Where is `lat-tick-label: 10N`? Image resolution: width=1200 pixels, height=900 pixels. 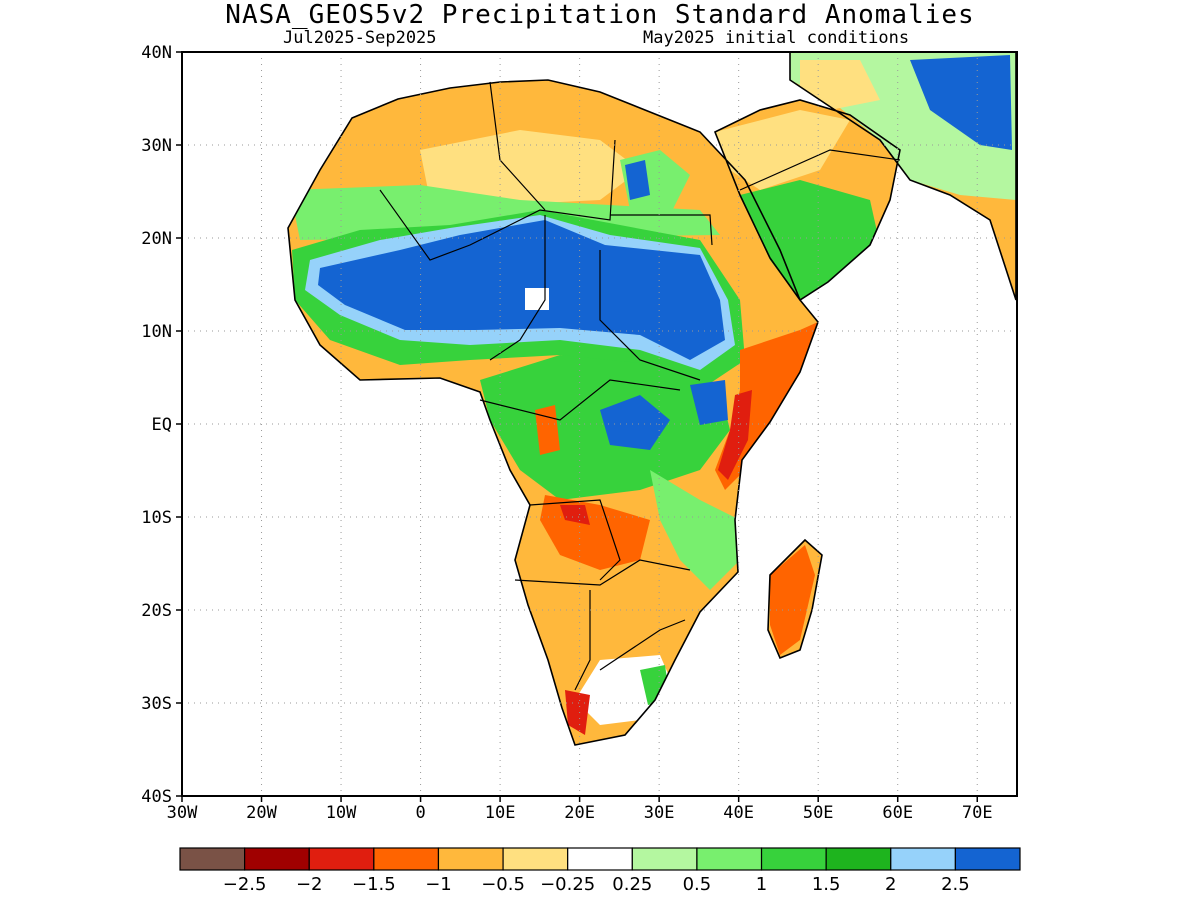 lat-tick-label: 10N is located at coordinates (156, 332).